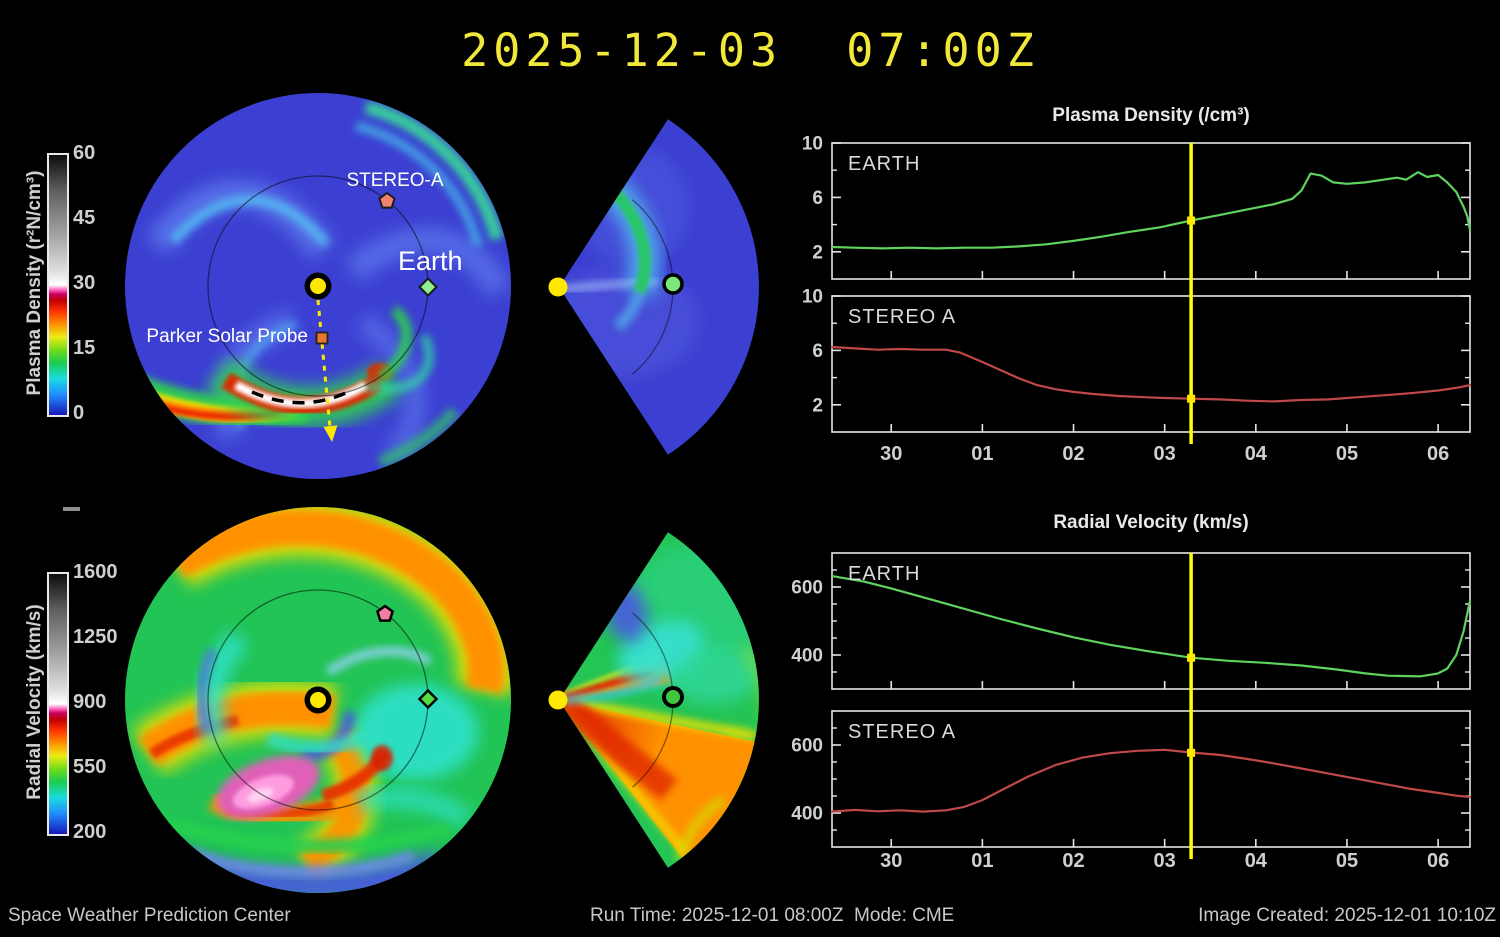 This screenshot has height=937, width=1500. I want to click on colorbar-tick-label: 1600, so click(95, 572).